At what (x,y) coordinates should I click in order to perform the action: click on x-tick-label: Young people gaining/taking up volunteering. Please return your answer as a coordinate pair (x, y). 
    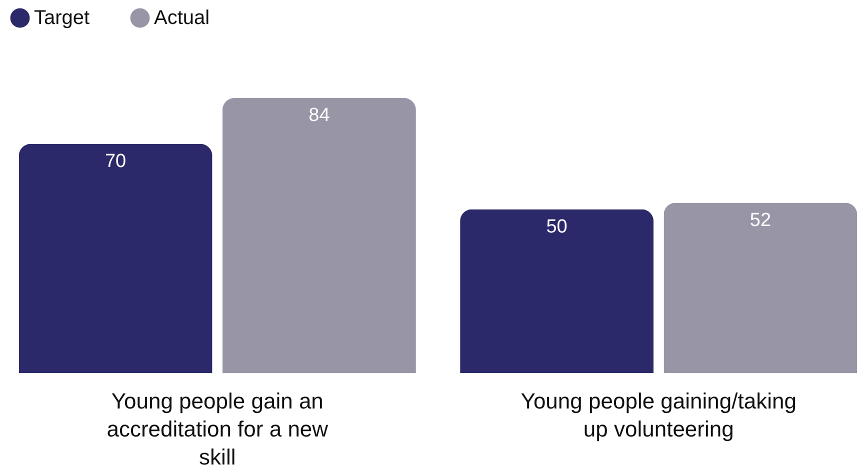
    Looking at the image, I should click on (658, 415).